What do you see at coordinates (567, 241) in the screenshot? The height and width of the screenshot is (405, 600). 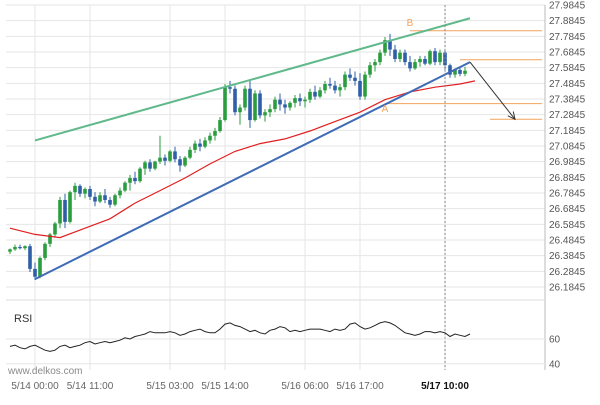 I see `price-tick-label: 26.4845` at bounding box center [567, 241].